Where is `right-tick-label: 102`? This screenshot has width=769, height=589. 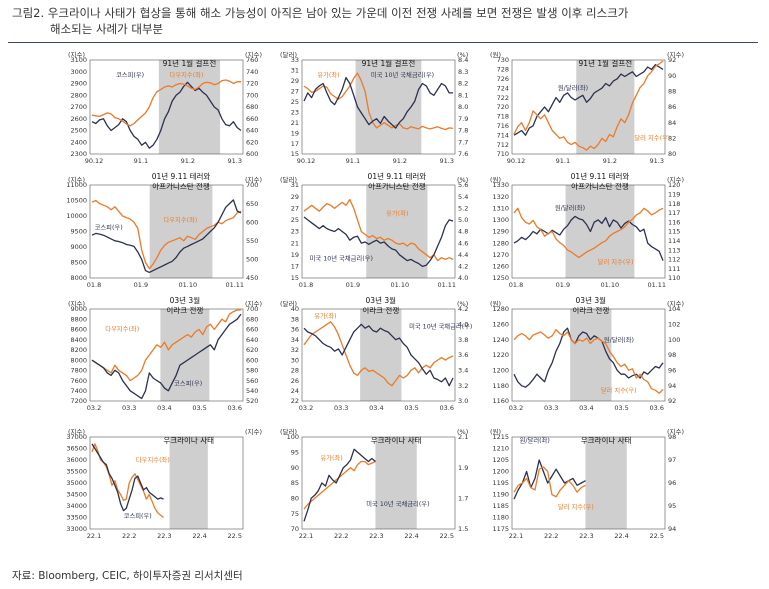 right-tick-label: 102 is located at coordinates (674, 325).